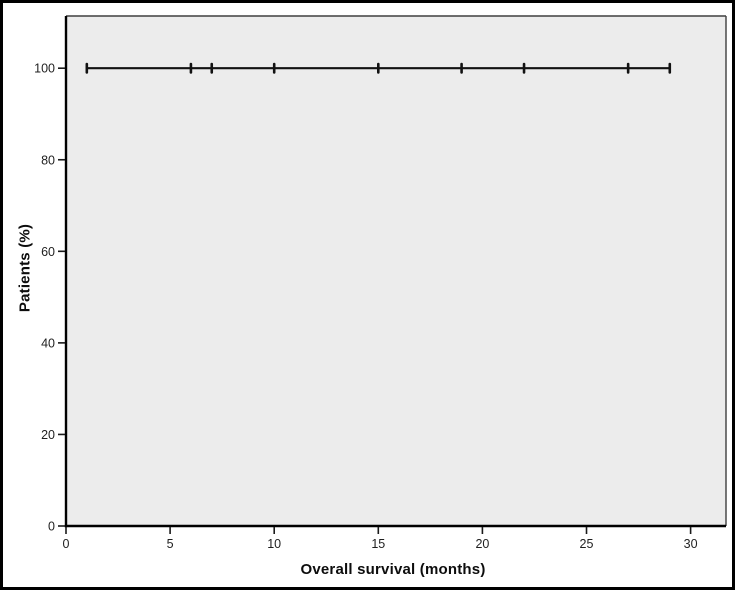 Image resolution: width=735 pixels, height=590 pixels. What do you see at coordinates (482, 544) in the screenshot?
I see `x-tick-label: 20` at bounding box center [482, 544].